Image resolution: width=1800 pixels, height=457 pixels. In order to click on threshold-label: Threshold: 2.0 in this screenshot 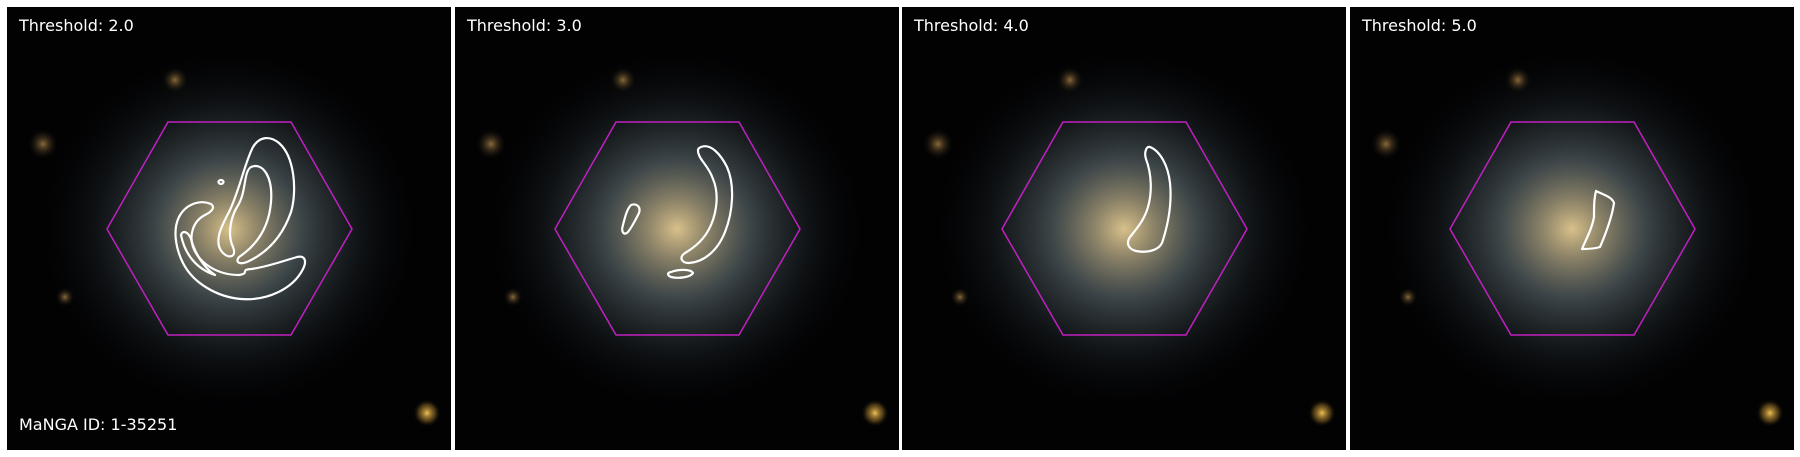, I will do `click(76, 25)`.